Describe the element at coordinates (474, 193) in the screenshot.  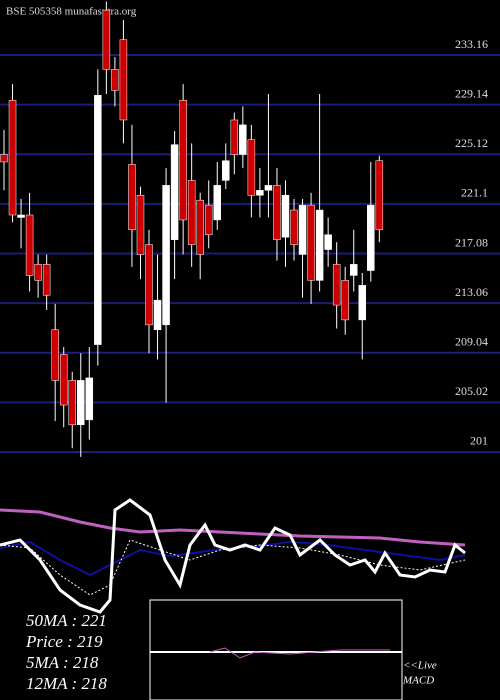
I see `y-tick-label: 221.1` at that location.